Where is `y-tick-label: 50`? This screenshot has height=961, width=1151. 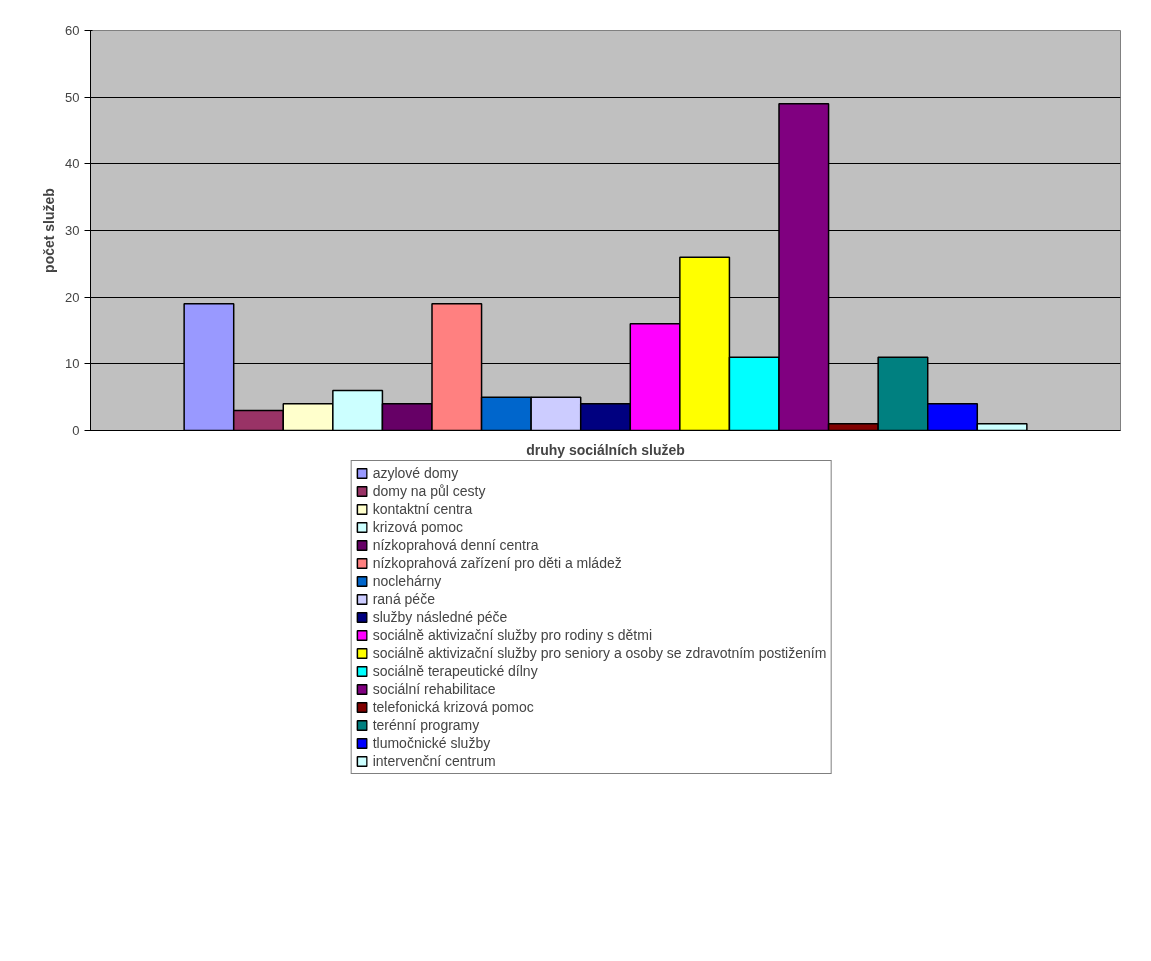 y-tick-label: 50 is located at coordinates (72, 97).